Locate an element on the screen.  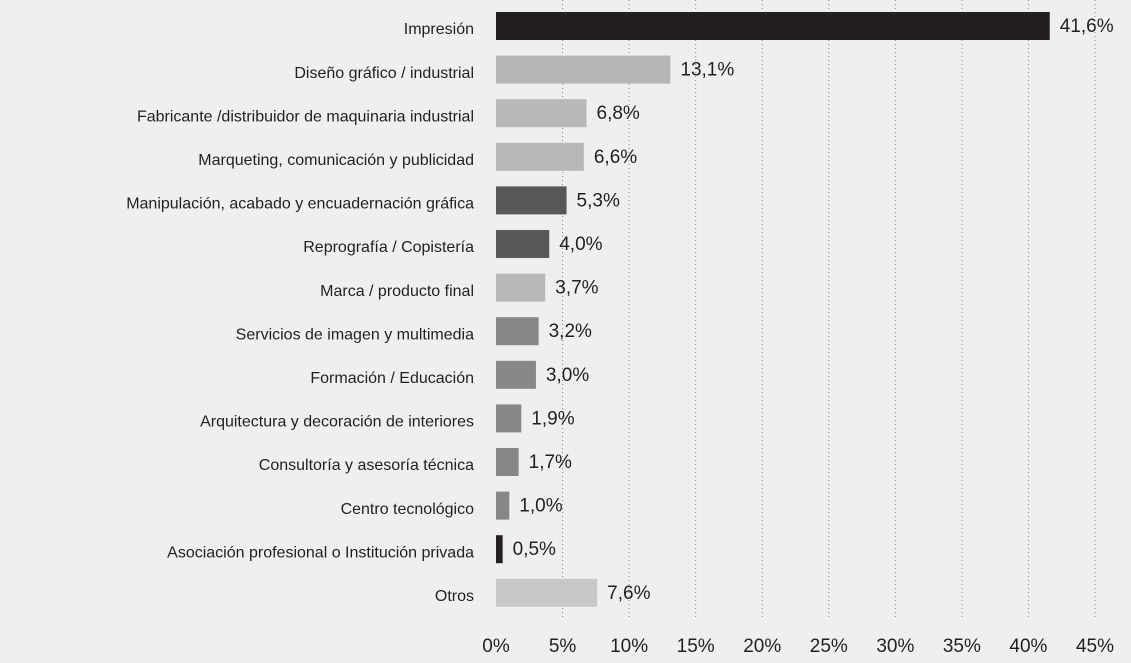
data-label: 4,0% is located at coordinates (580, 244).